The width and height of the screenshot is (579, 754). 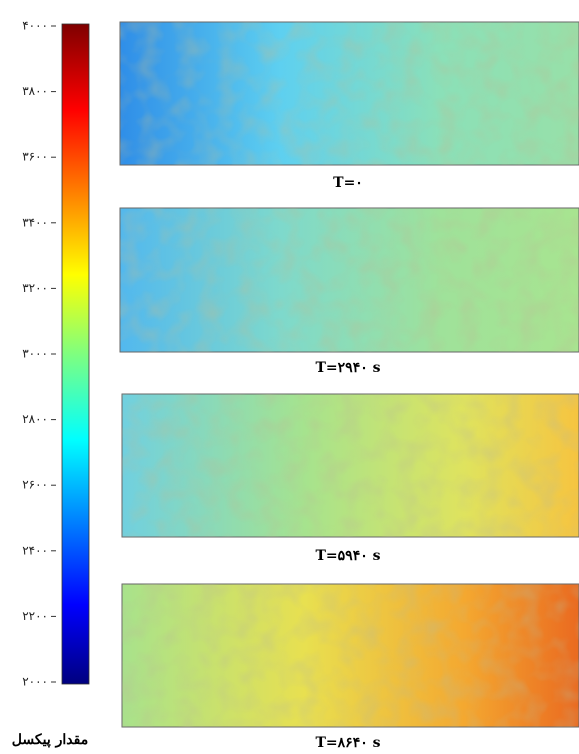 What do you see at coordinates (348, 183) in the screenshot?
I see `panel-caption: T=۰` at bounding box center [348, 183].